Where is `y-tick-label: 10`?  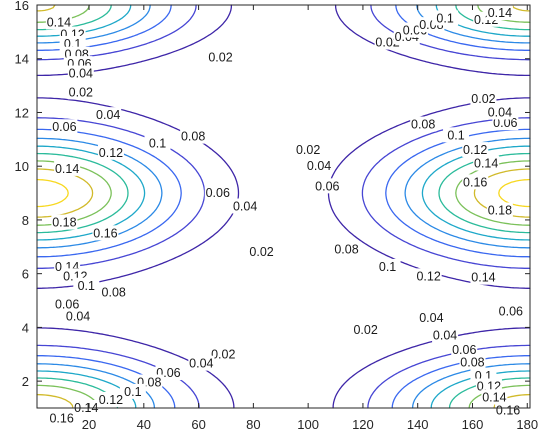 y-tick-label: 10 is located at coordinates (22, 166).